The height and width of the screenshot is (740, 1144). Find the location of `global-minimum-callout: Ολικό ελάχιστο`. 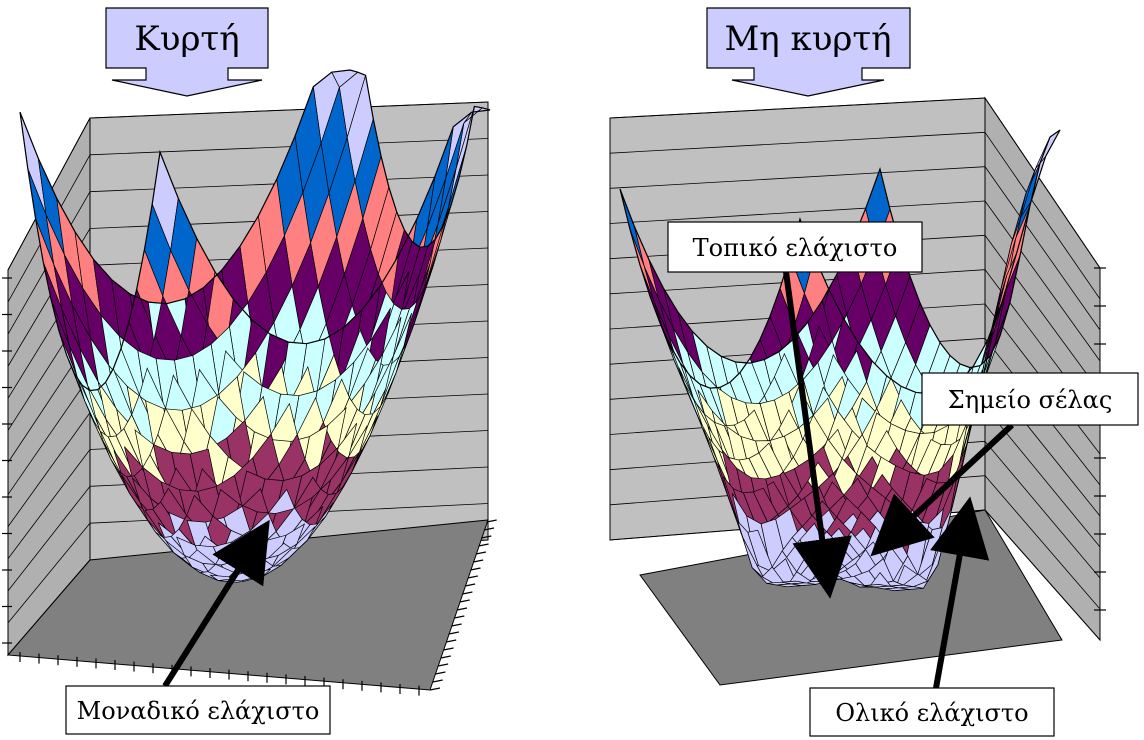

global-minimum-callout: Ολικό ελάχιστο is located at coordinates (932, 712).